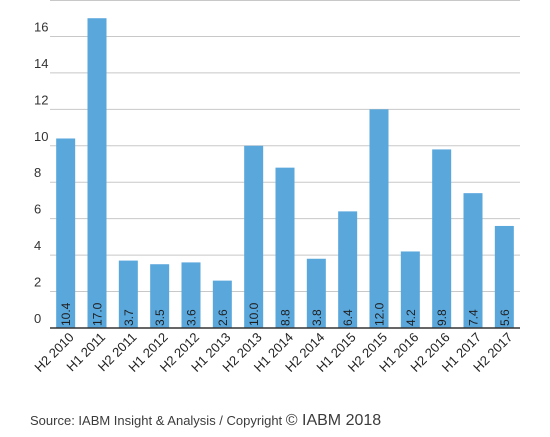  What do you see at coordinates (286, 317) in the screenshot?
I see `data-label: 8.8` at bounding box center [286, 317].